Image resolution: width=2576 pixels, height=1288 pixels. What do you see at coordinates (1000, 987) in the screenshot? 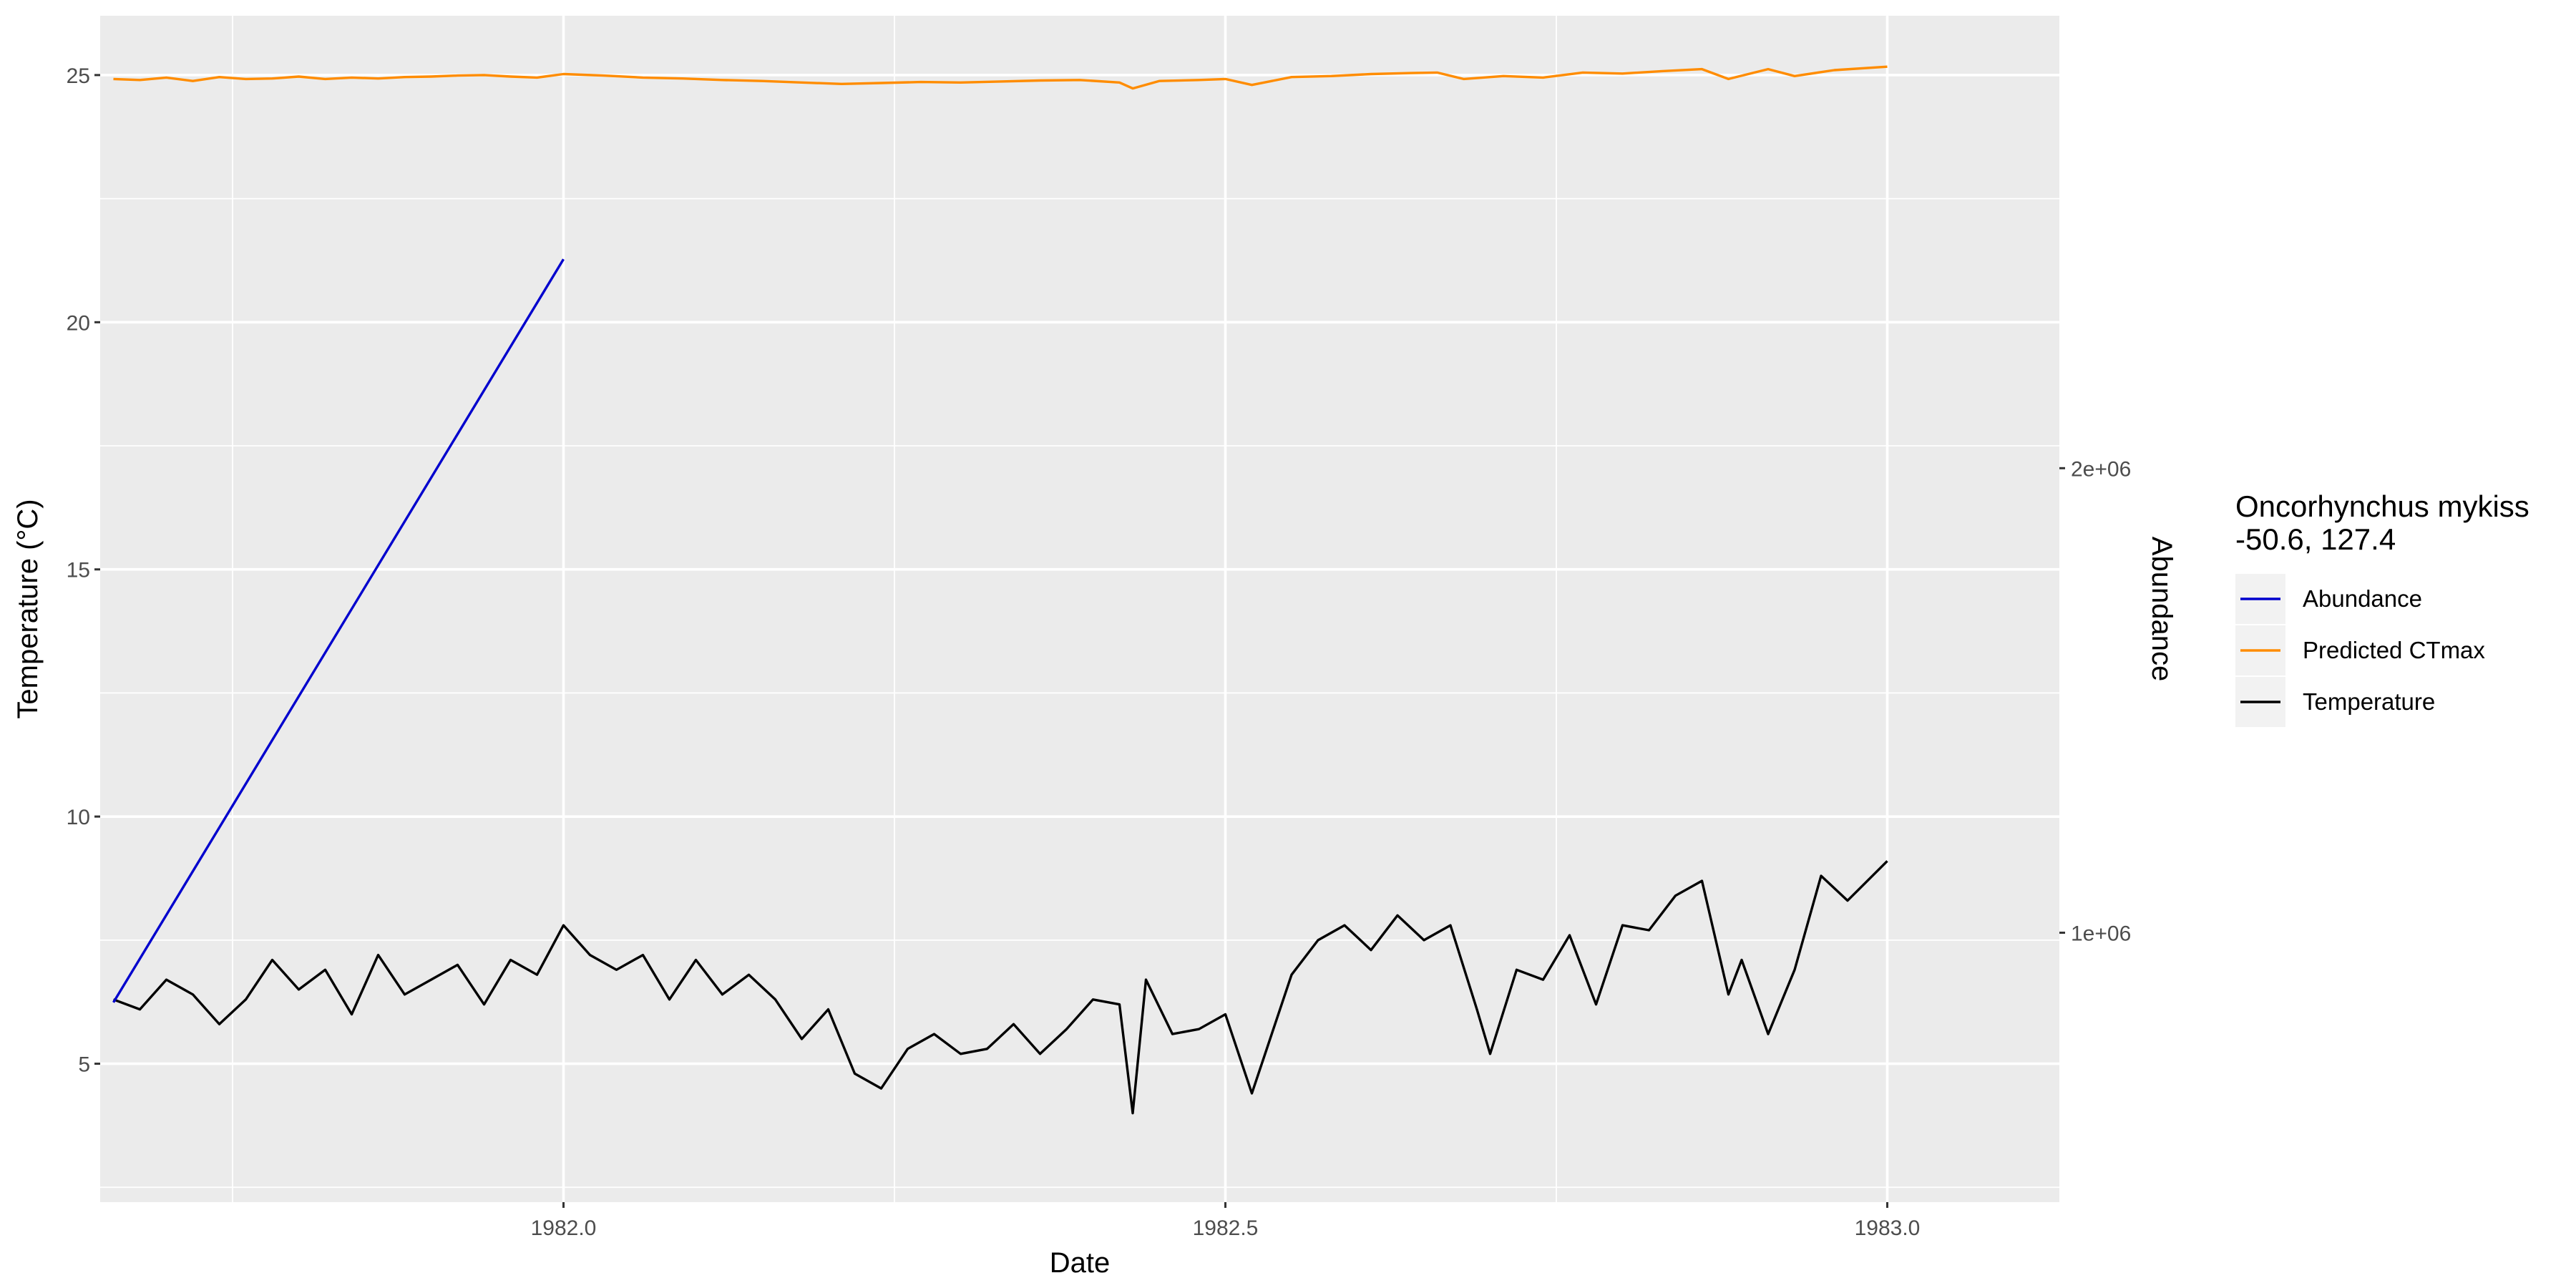
I see `temperature-line` at bounding box center [1000, 987].